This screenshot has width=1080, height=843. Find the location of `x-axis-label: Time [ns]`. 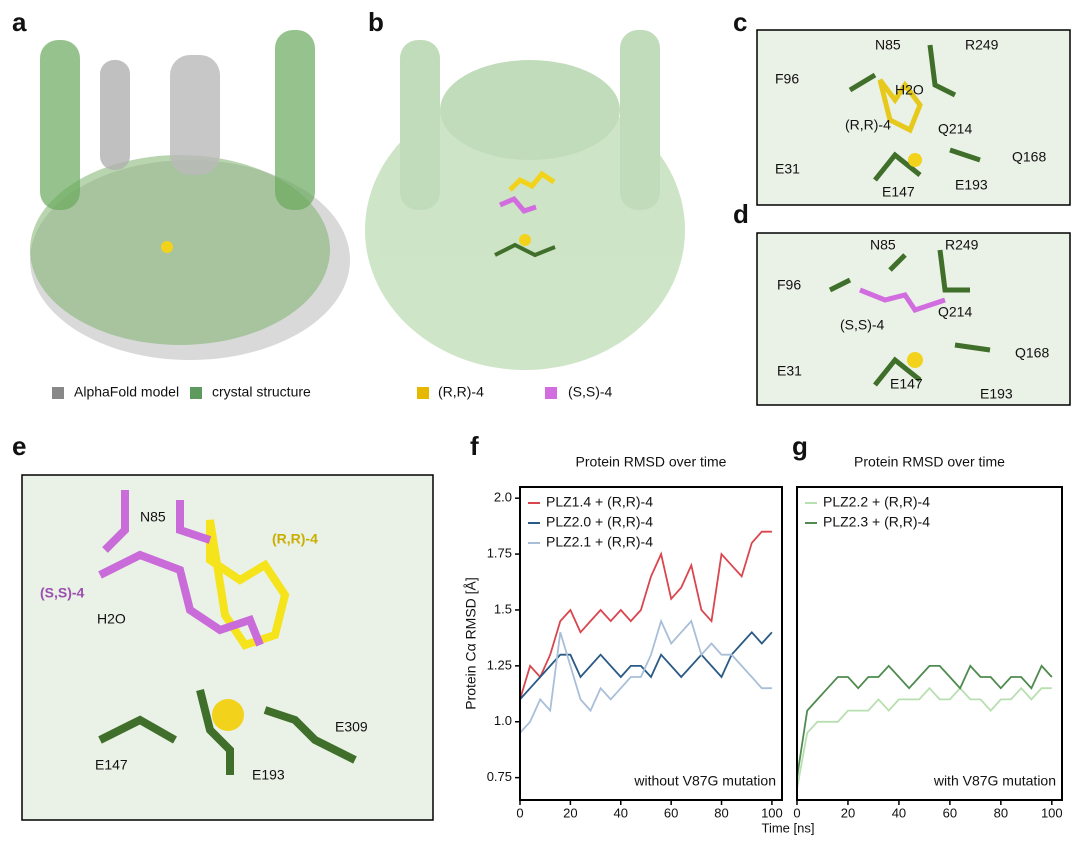

x-axis-label: Time [ns] is located at coordinates (788, 827).